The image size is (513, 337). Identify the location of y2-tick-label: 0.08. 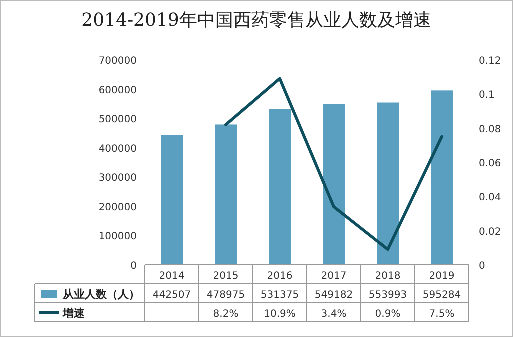
(490, 130).